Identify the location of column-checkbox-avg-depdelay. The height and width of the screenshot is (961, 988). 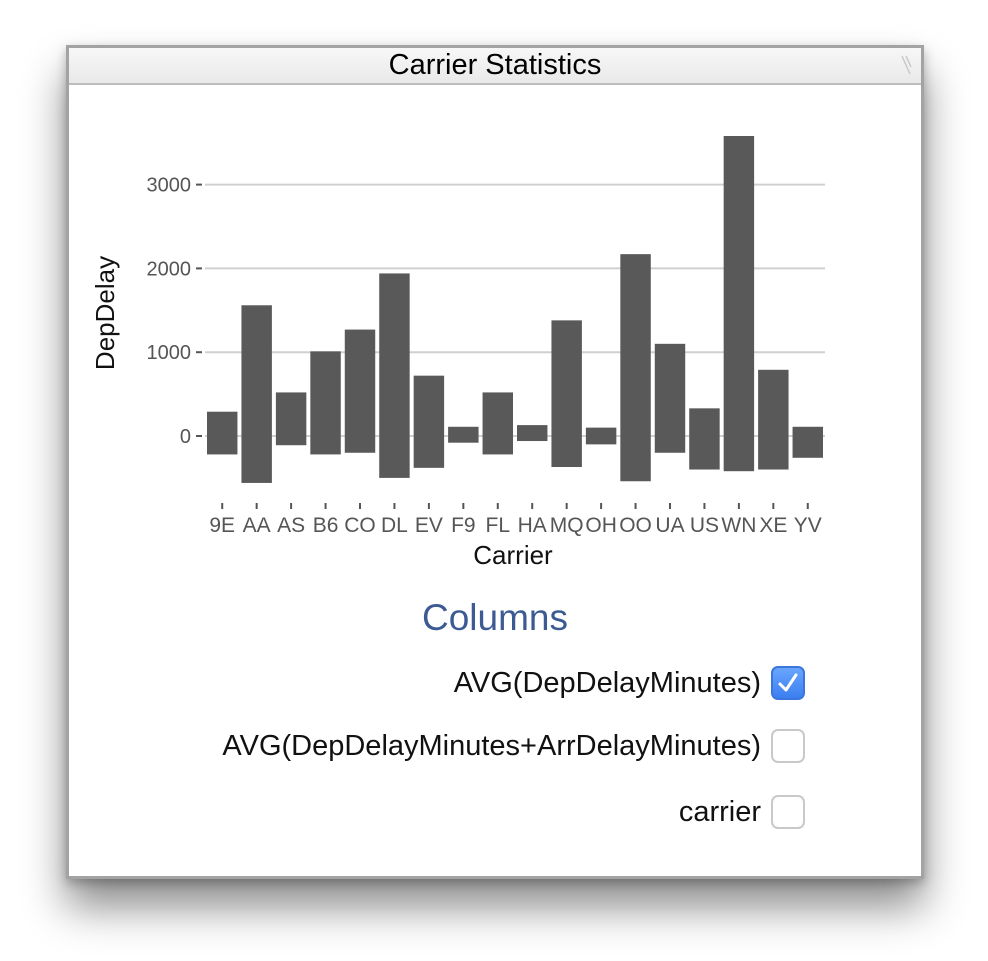
(788, 683).